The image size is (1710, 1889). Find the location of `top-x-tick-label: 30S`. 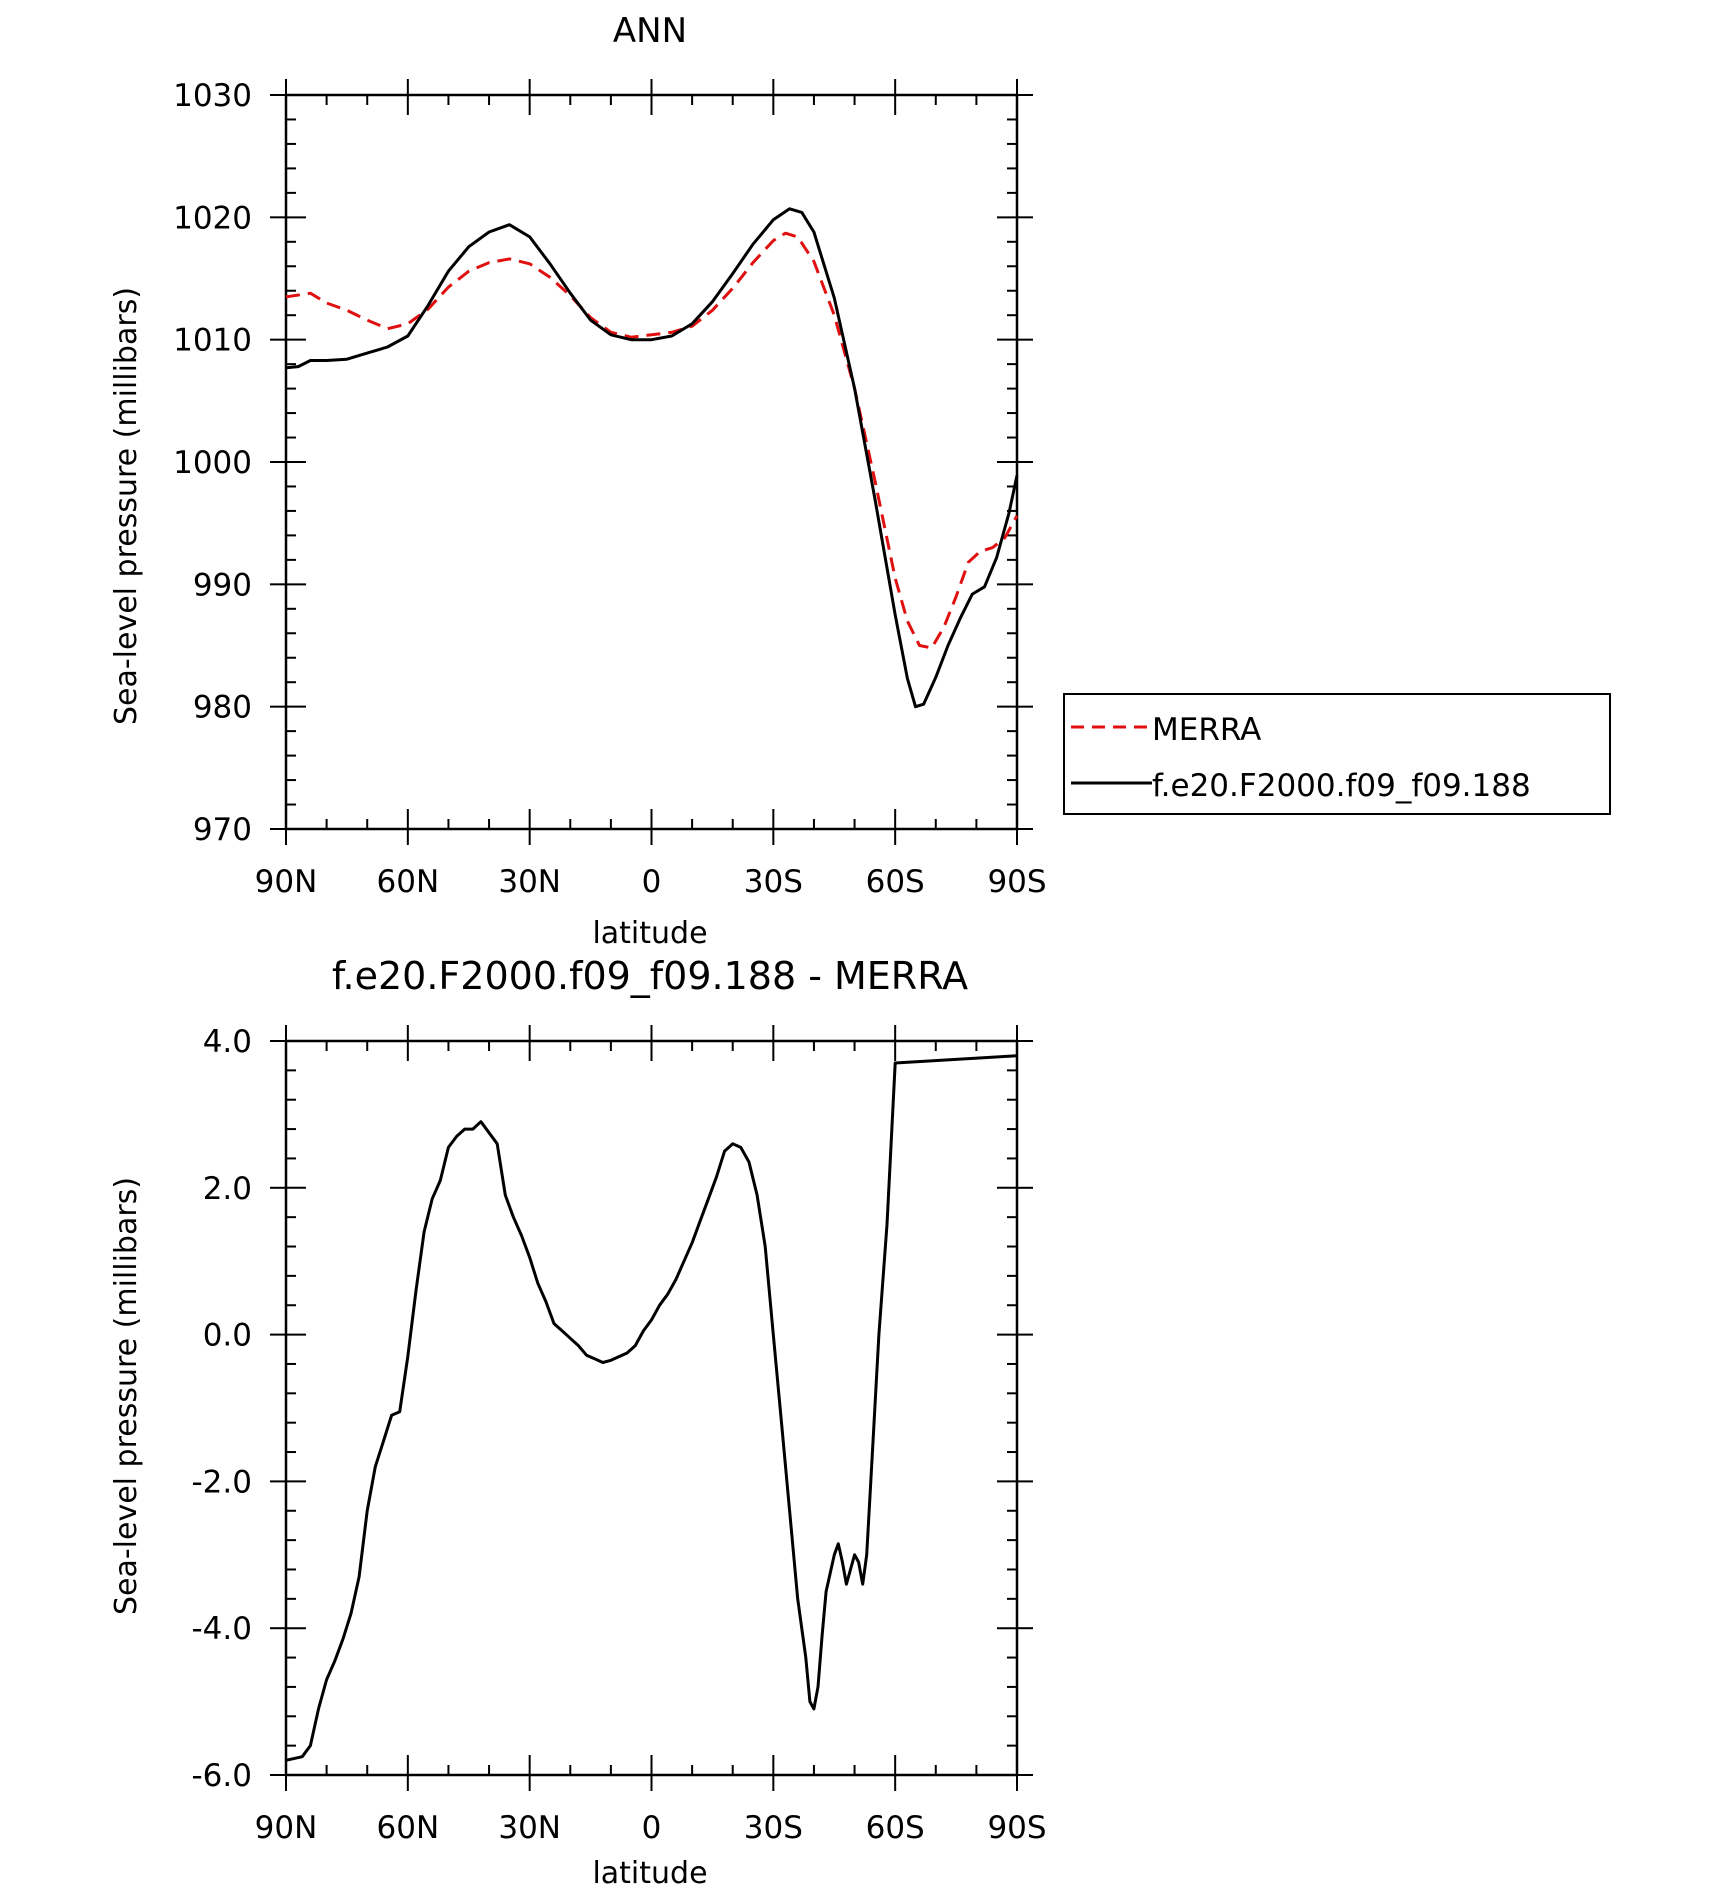

top-x-tick-label: 30S is located at coordinates (773, 882).